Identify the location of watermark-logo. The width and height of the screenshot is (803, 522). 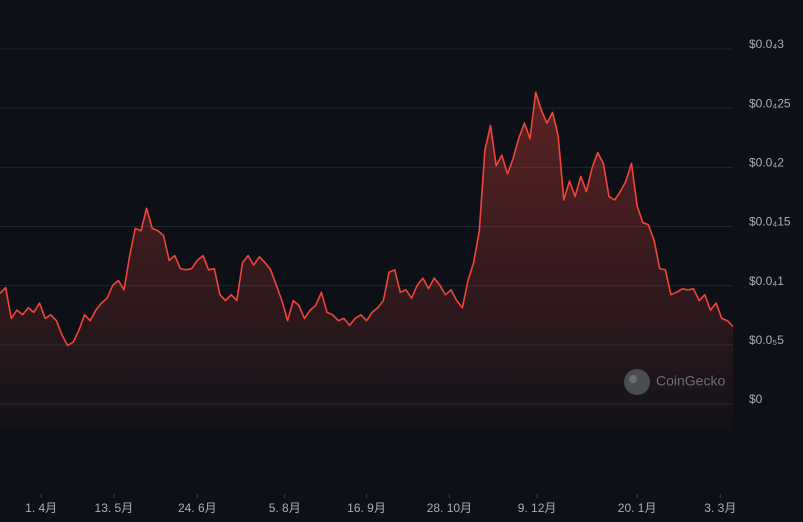
(637, 382).